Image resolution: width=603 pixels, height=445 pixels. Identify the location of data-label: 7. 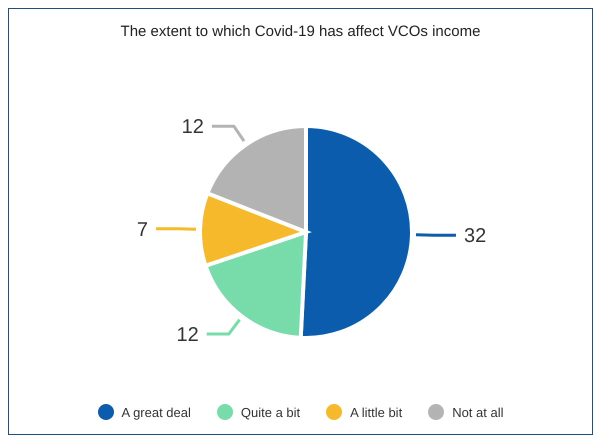
(142, 229).